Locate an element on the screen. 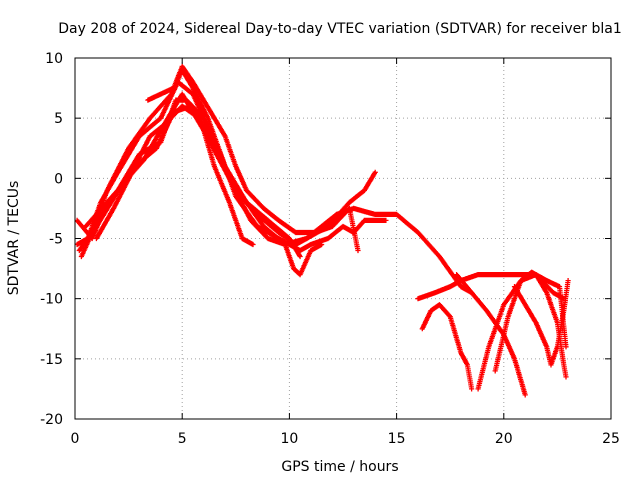 This screenshot has width=640, height=480. y-axis-label: SDTVAR / TECUs is located at coordinates (14, 238).